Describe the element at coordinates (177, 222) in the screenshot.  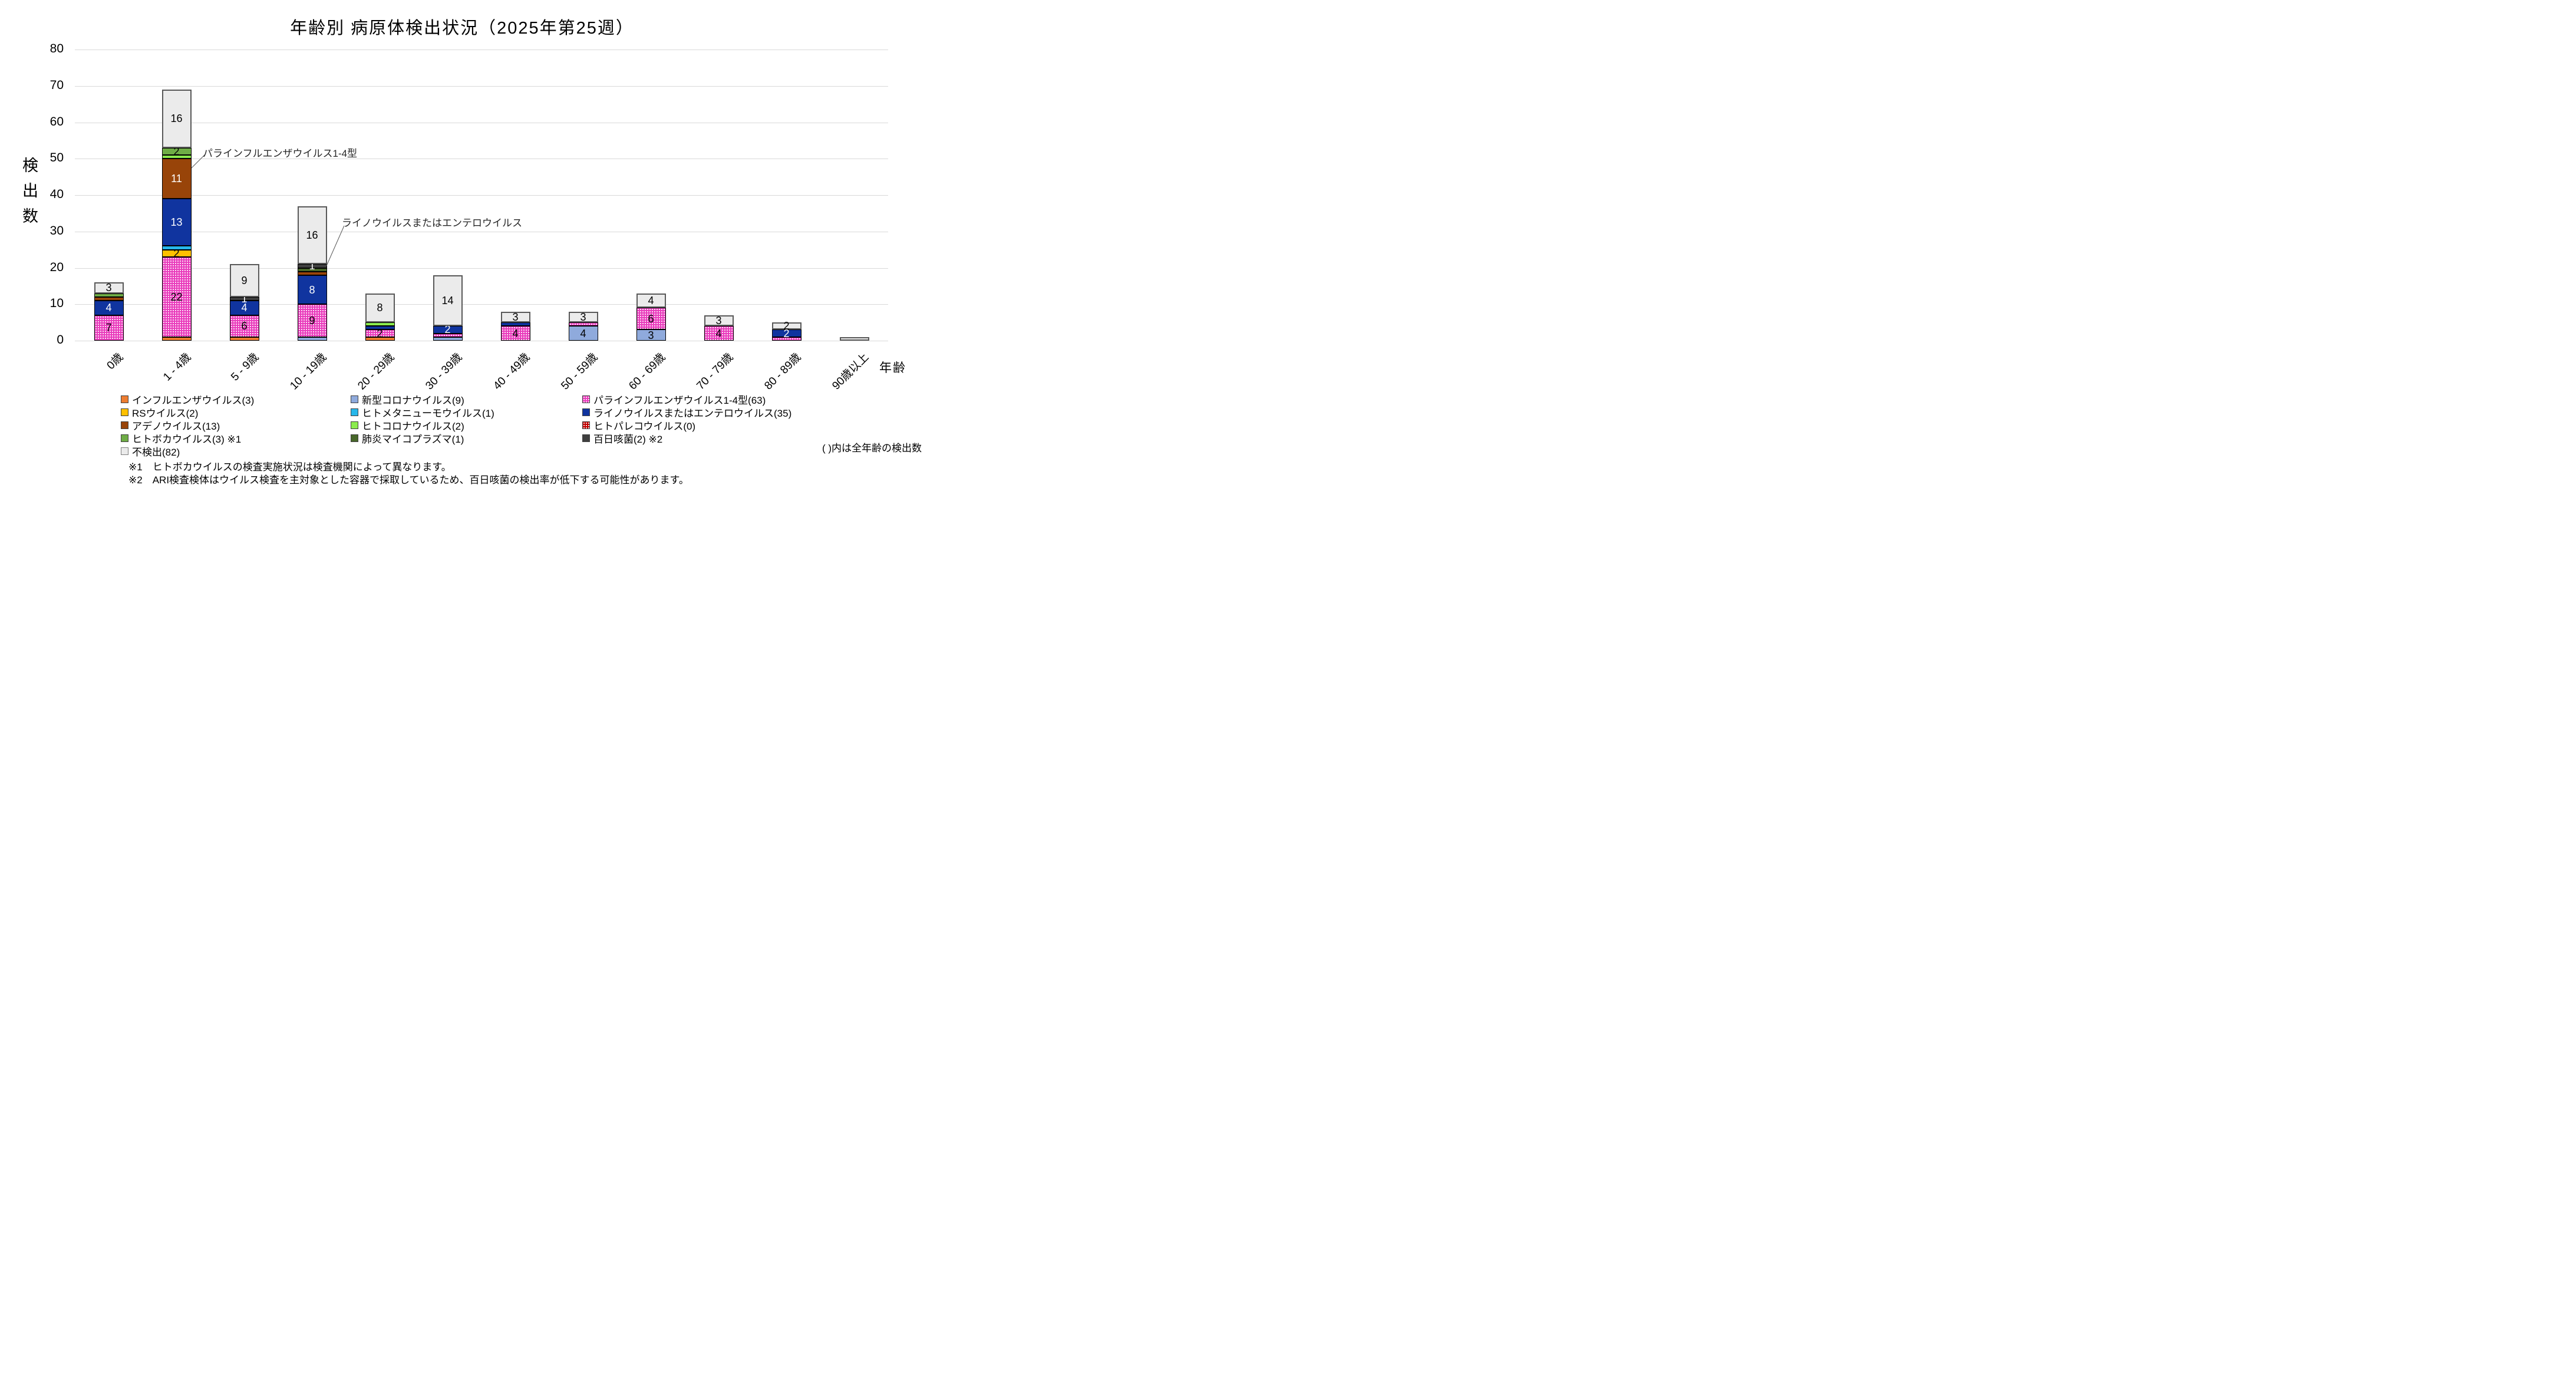
I see `segment-value-label: 13` at that location.